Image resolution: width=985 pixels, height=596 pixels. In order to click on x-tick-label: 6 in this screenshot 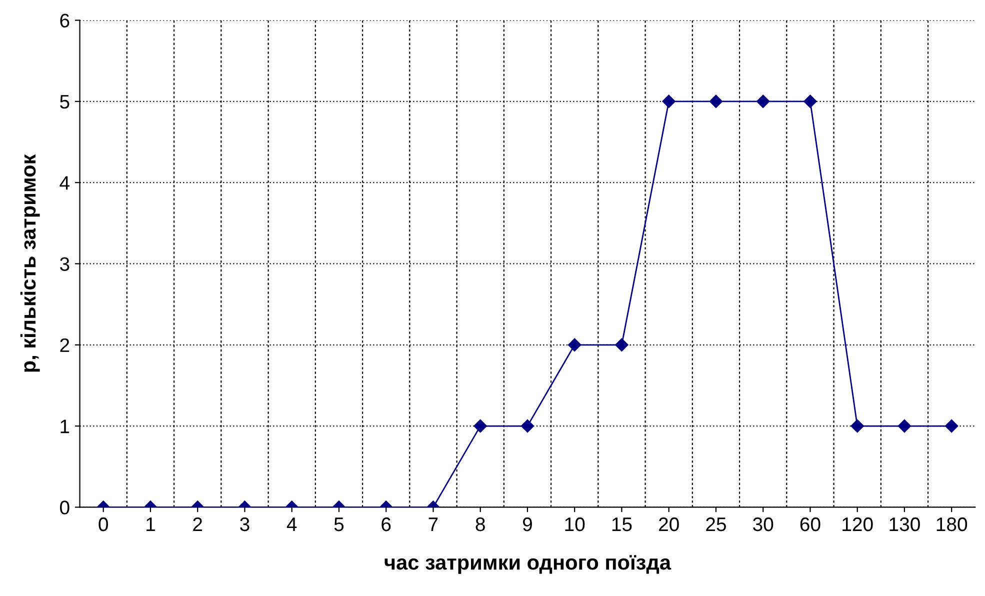, I will do `click(386, 524)`.